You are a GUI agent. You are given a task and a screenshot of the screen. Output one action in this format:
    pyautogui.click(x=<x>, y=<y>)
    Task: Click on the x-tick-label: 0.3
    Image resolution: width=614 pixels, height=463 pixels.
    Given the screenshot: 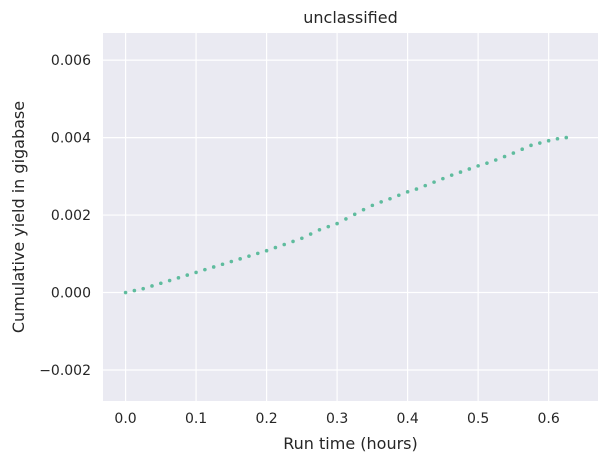 What is the action you would take?
    pyautogui.click(x=337, y=419)
    